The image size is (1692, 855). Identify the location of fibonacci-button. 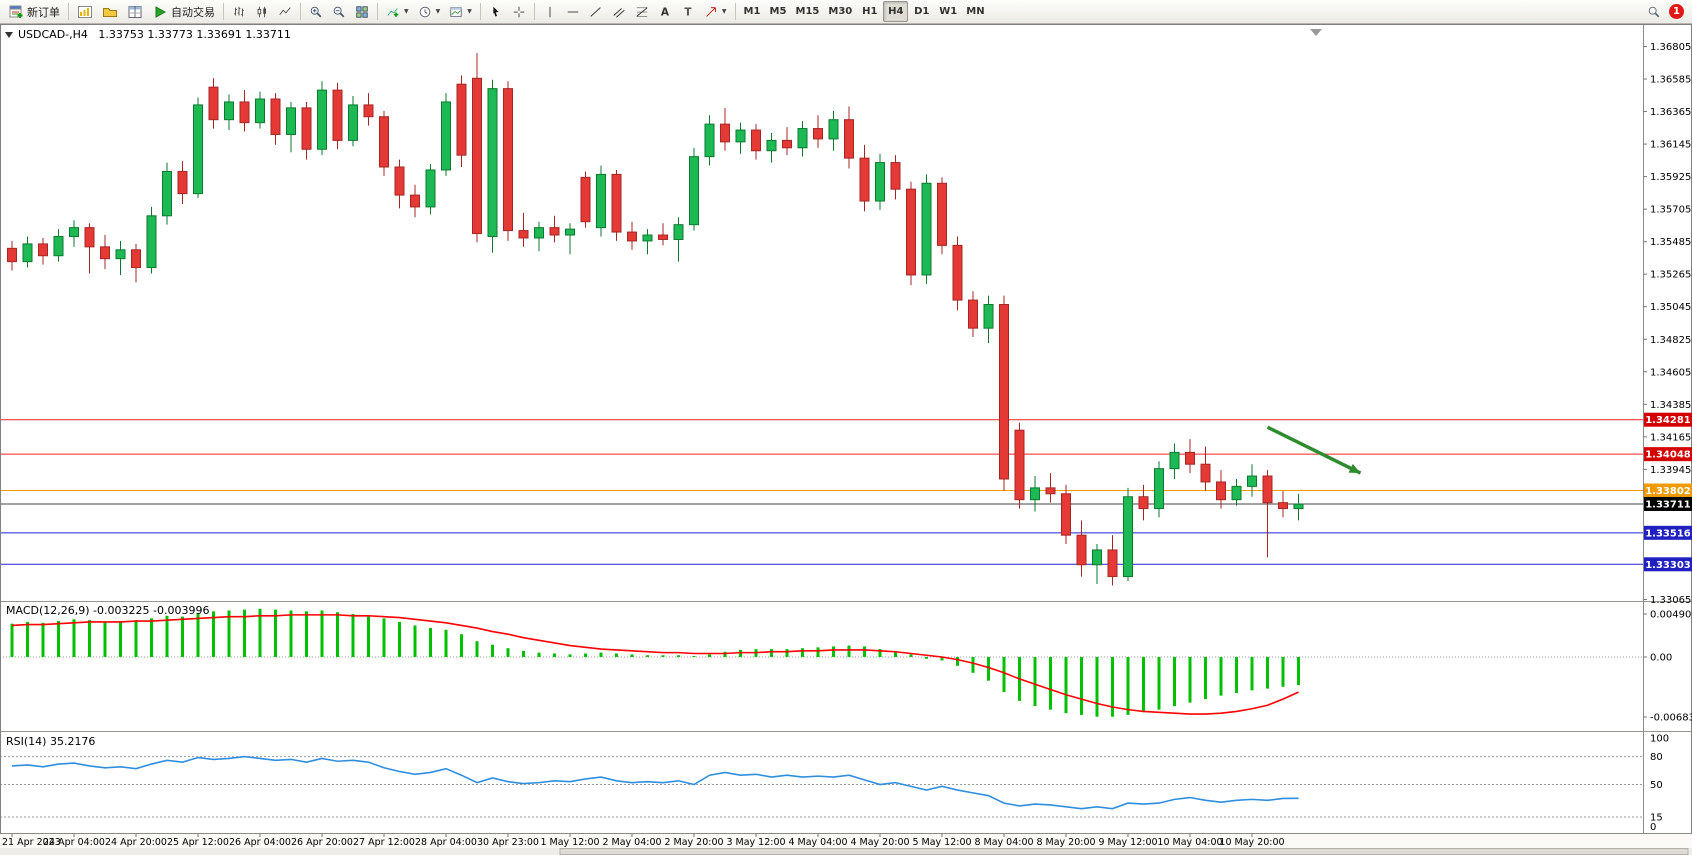
(642, 11).